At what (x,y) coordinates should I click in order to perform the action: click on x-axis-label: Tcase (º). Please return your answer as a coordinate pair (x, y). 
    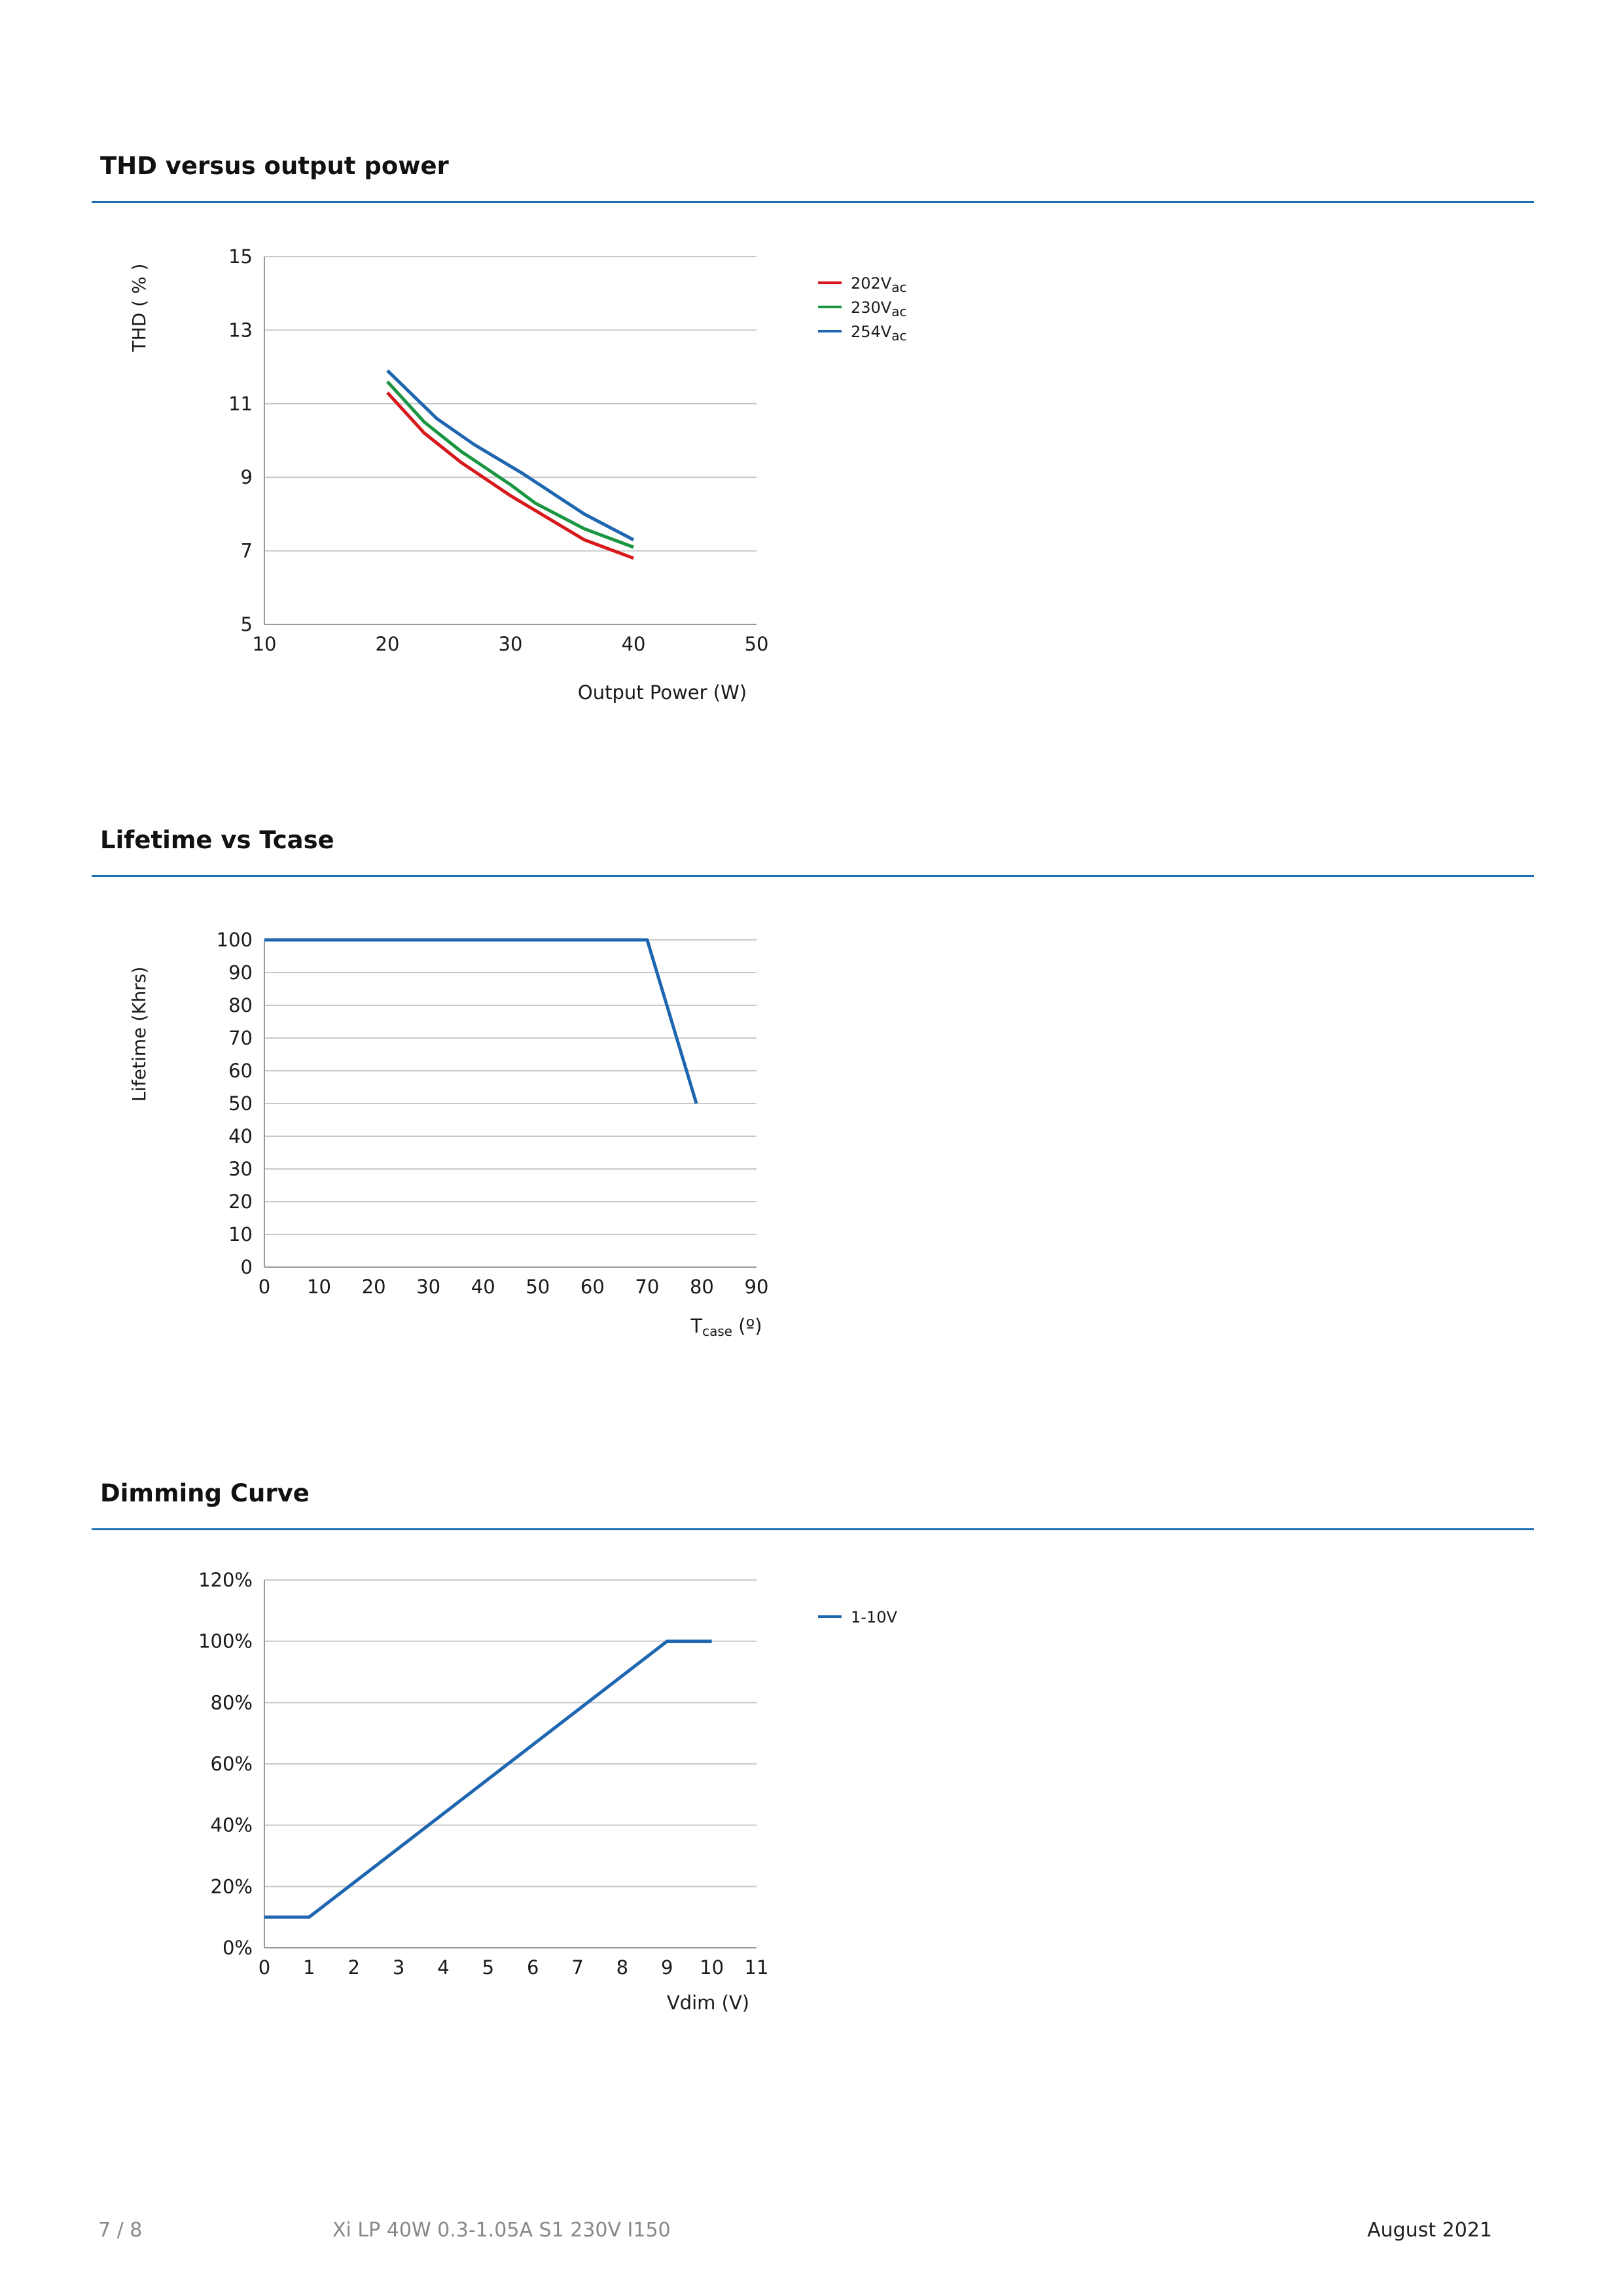
    Looking at the image, I should click on (726, 1327).